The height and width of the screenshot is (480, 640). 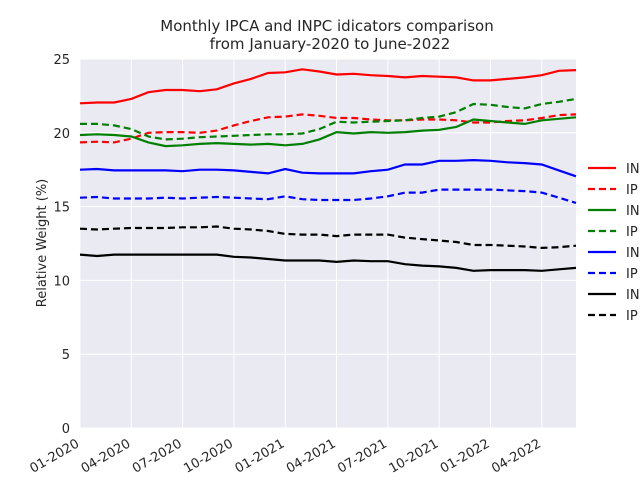 I want to click on y-ticks: 0 5 10 15 20 25, so click(x=61, y=245).